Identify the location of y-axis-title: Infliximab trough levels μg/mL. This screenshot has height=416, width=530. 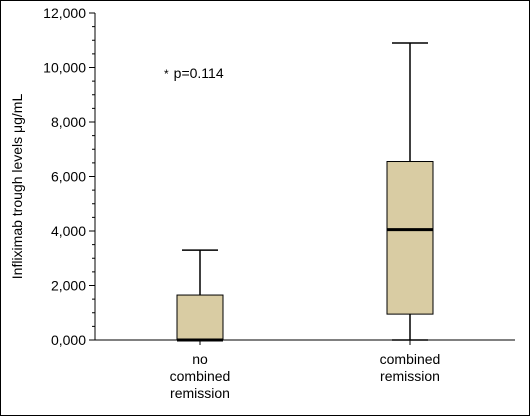
(17, 187).